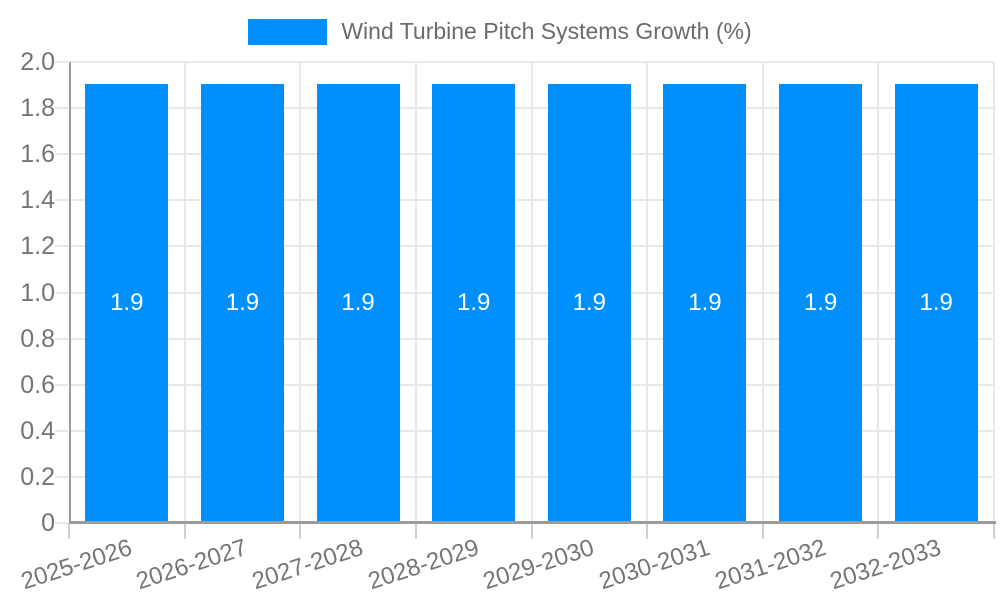  I want to click on x-tick-label: 2027-2028, so click(307, 565).